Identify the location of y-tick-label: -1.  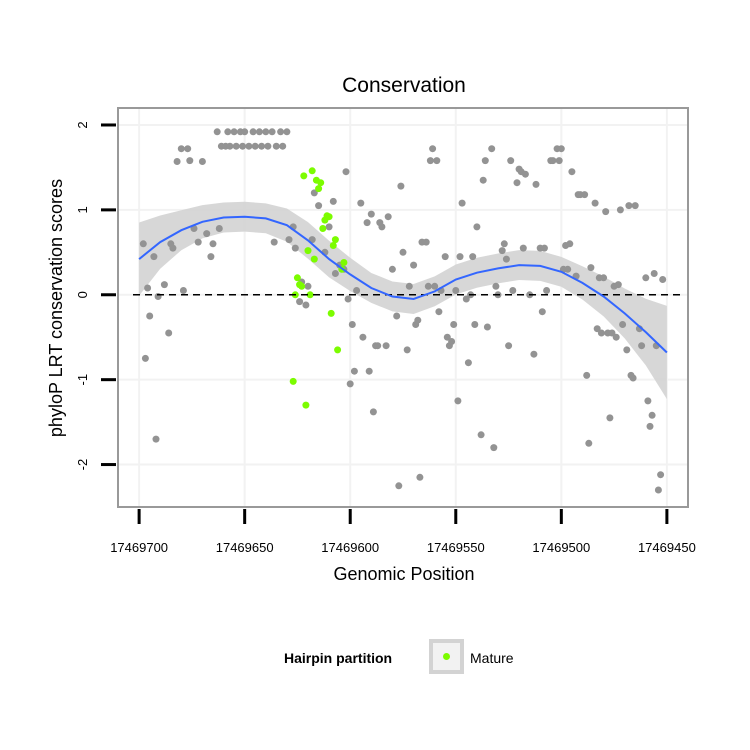
(82, 380).